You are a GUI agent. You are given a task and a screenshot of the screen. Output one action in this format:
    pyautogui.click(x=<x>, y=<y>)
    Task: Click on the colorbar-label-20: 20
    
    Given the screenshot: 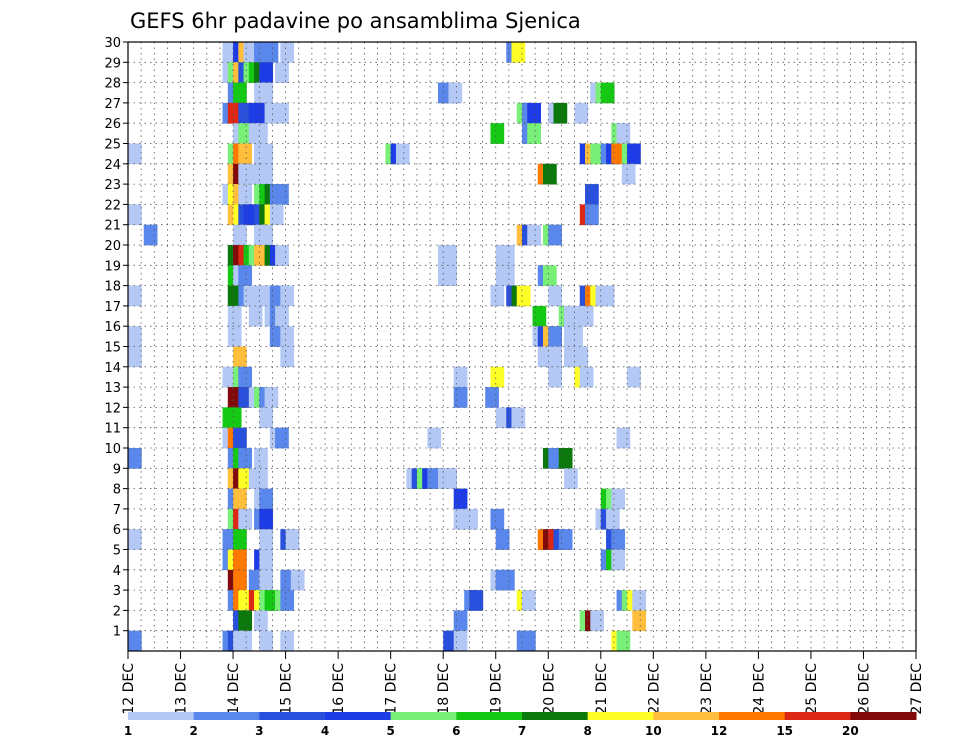 What is the action you would take?
    pyautogui.click(x=850, y=731)
    